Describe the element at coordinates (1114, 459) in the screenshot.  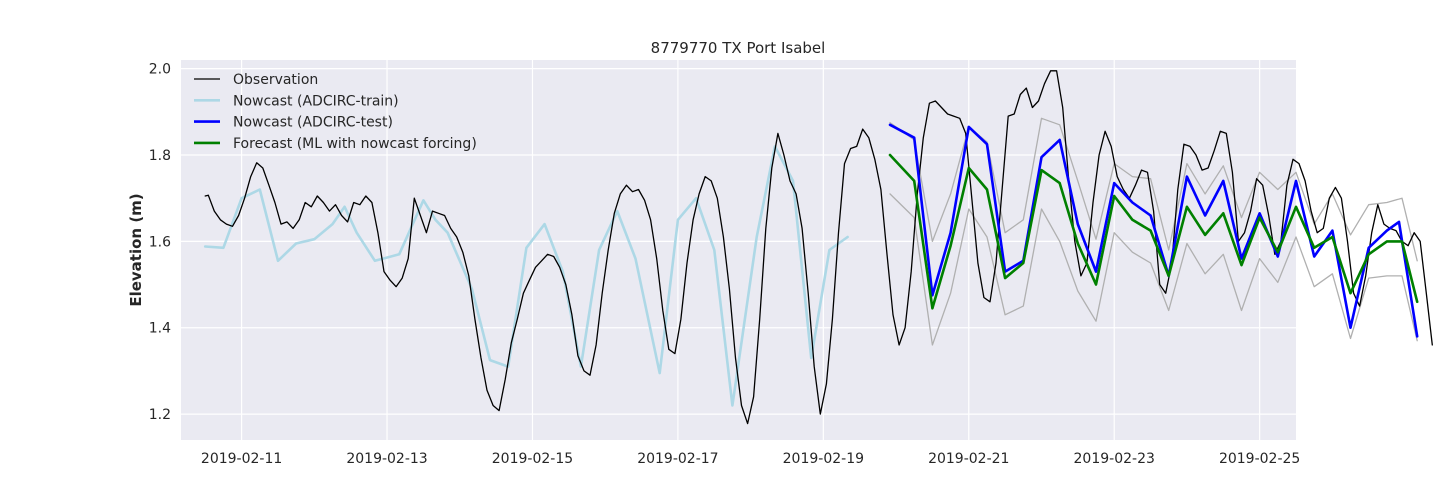
I see `x-tick-label: 2019-02-23` at that location.